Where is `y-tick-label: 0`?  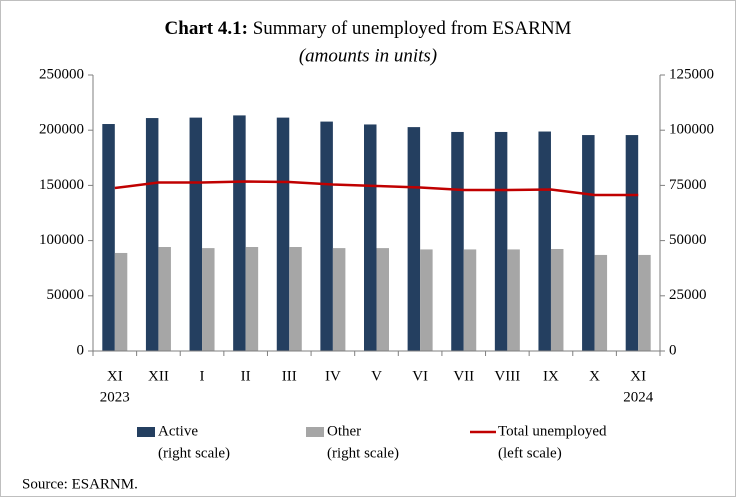 y-tick-label: 0 is located at coordinates (81, 350).